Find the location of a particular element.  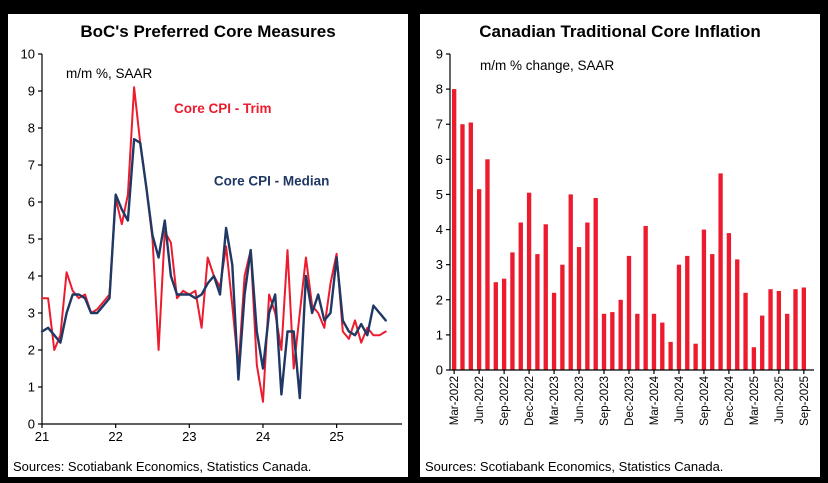

x-tick-label: Dec-2023 is located at coordinates (630, 401).